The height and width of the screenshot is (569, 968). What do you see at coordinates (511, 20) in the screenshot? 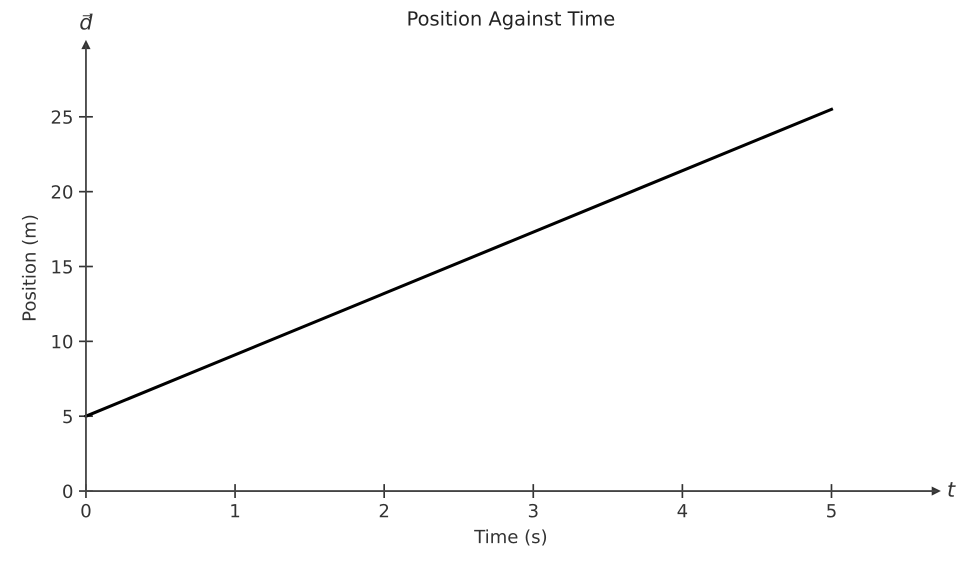
I see `chart-title: Position Against Time` at bounding box center [511, 20].